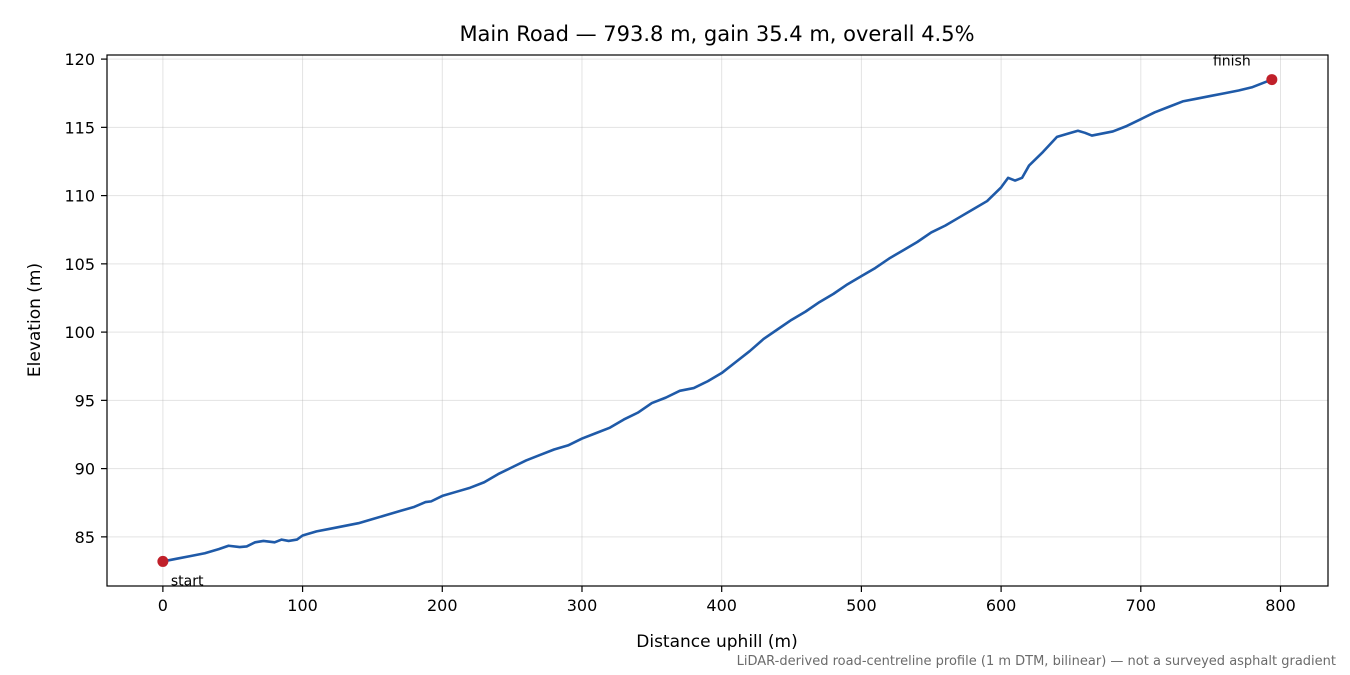  Describe the element at coordinates (582, 605) in the screenshot. I see `x-tick-label: 300` at that location.